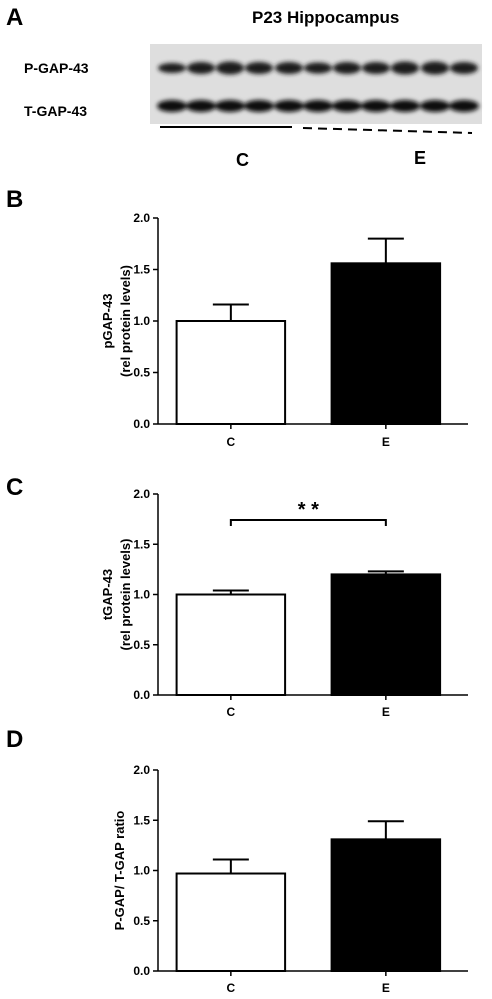  Describe the element at coordinates (15, 199) in the screenshot. I see `panel-letter-b: B` at that location.